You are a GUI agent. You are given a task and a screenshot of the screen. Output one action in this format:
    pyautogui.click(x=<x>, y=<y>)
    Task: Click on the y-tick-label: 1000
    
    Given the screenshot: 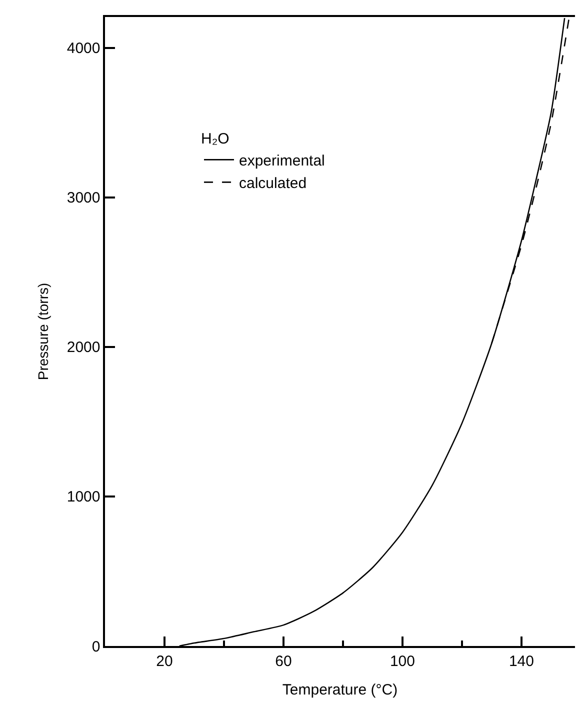 What is the action you would take?
    pyautogui.click(x=83, y=497)
    